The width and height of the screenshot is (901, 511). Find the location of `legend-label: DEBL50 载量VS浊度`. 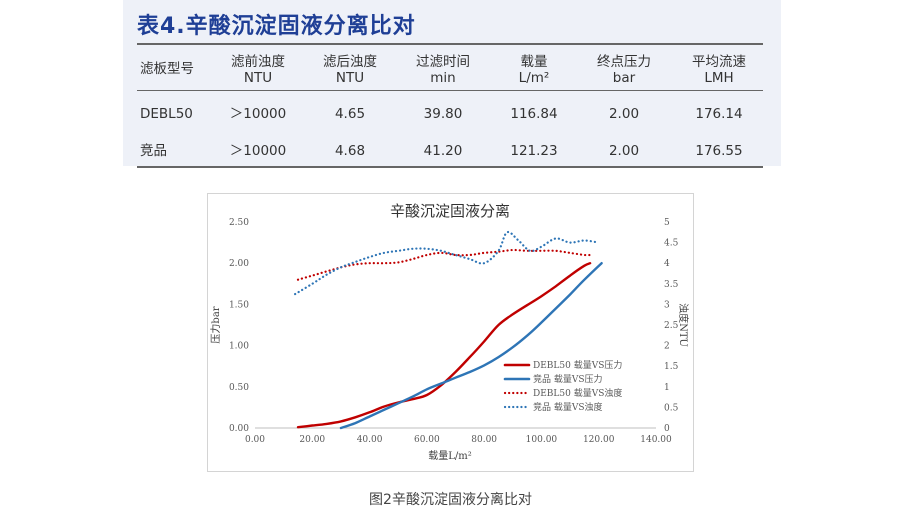

legend-label: DEBL50 载量VS浊度 is located at coordinates (577, 393).